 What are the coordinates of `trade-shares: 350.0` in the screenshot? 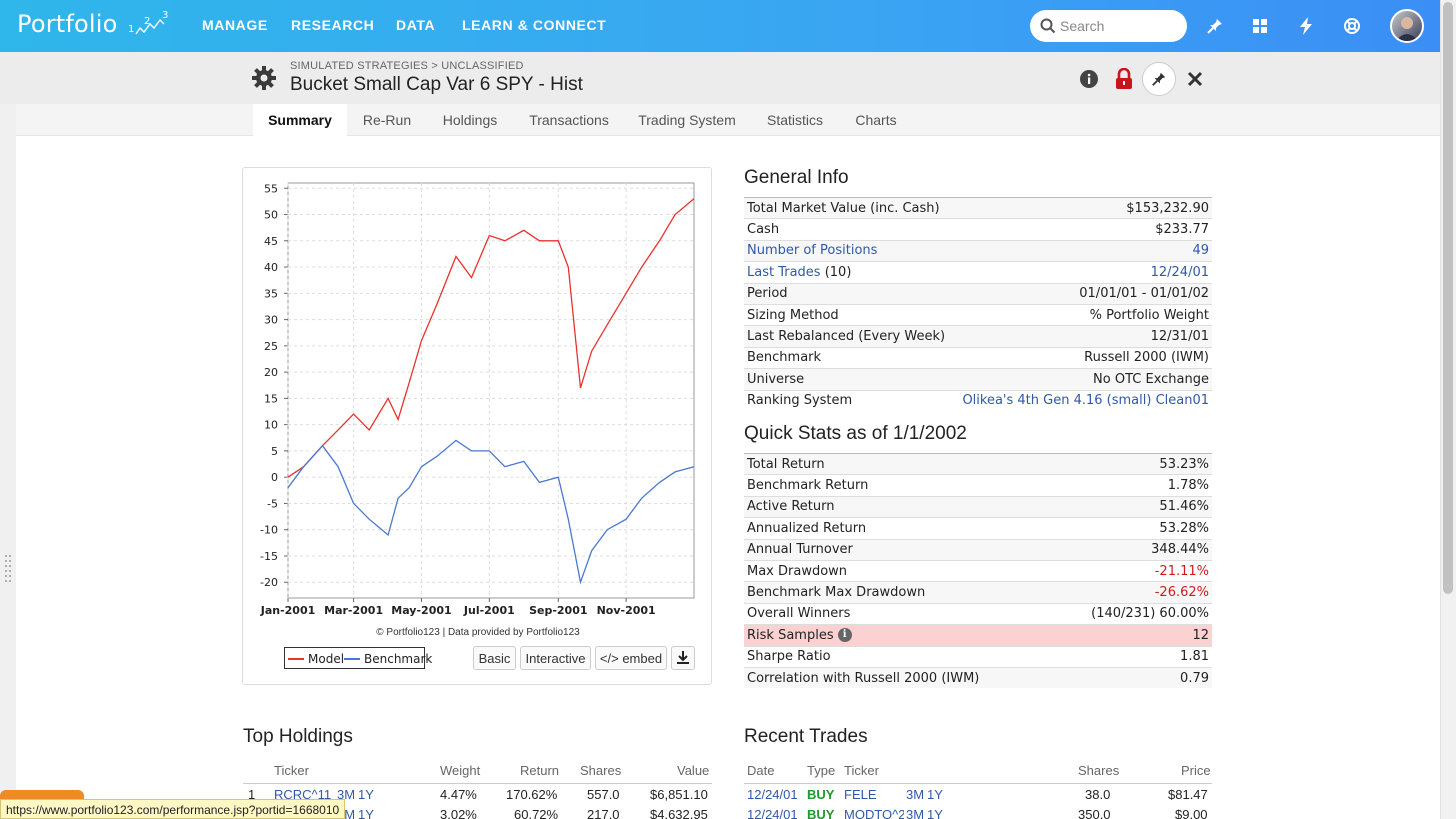 It's located at (1094, 813).